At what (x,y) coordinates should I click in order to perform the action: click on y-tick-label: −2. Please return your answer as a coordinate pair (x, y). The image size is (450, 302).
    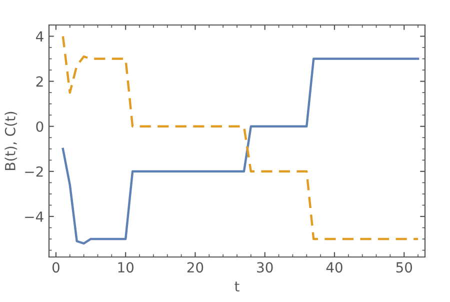
    Looking at the image, I should click on (34, 171).